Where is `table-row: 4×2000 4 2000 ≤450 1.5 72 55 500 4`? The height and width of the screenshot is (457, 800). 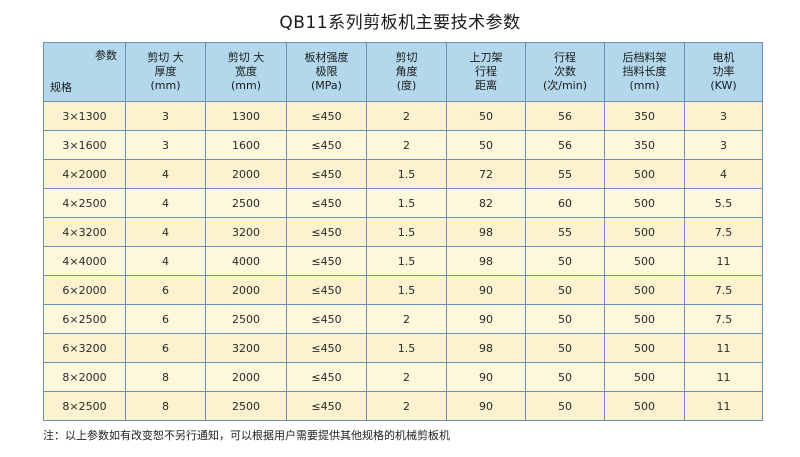
table-row: 4×2000 4 2000 ≤450 1.5 72 55 500 4 is located at coordinates (403, 174).